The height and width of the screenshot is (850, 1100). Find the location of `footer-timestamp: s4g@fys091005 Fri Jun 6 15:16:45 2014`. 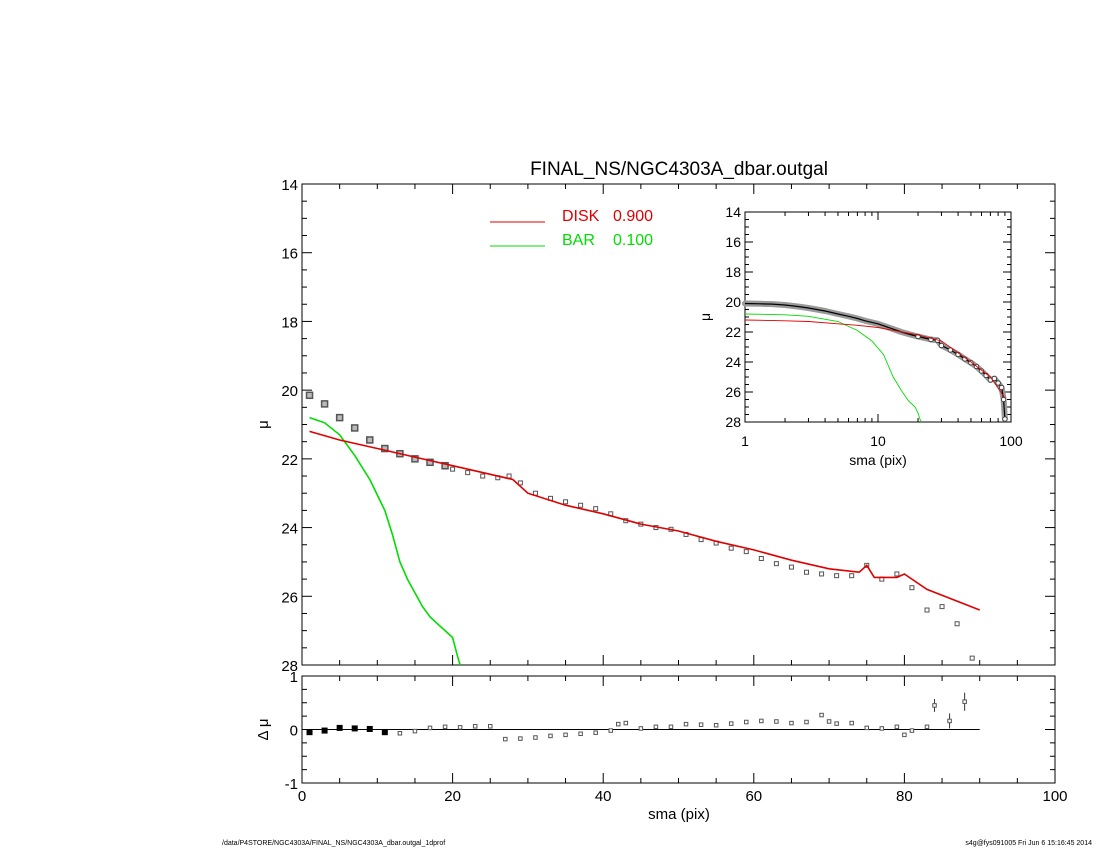

footer-timestamp: s4g@fys091005 Fri Jun 6 15:16:45 2014 is located at coordinates (1028, 843).